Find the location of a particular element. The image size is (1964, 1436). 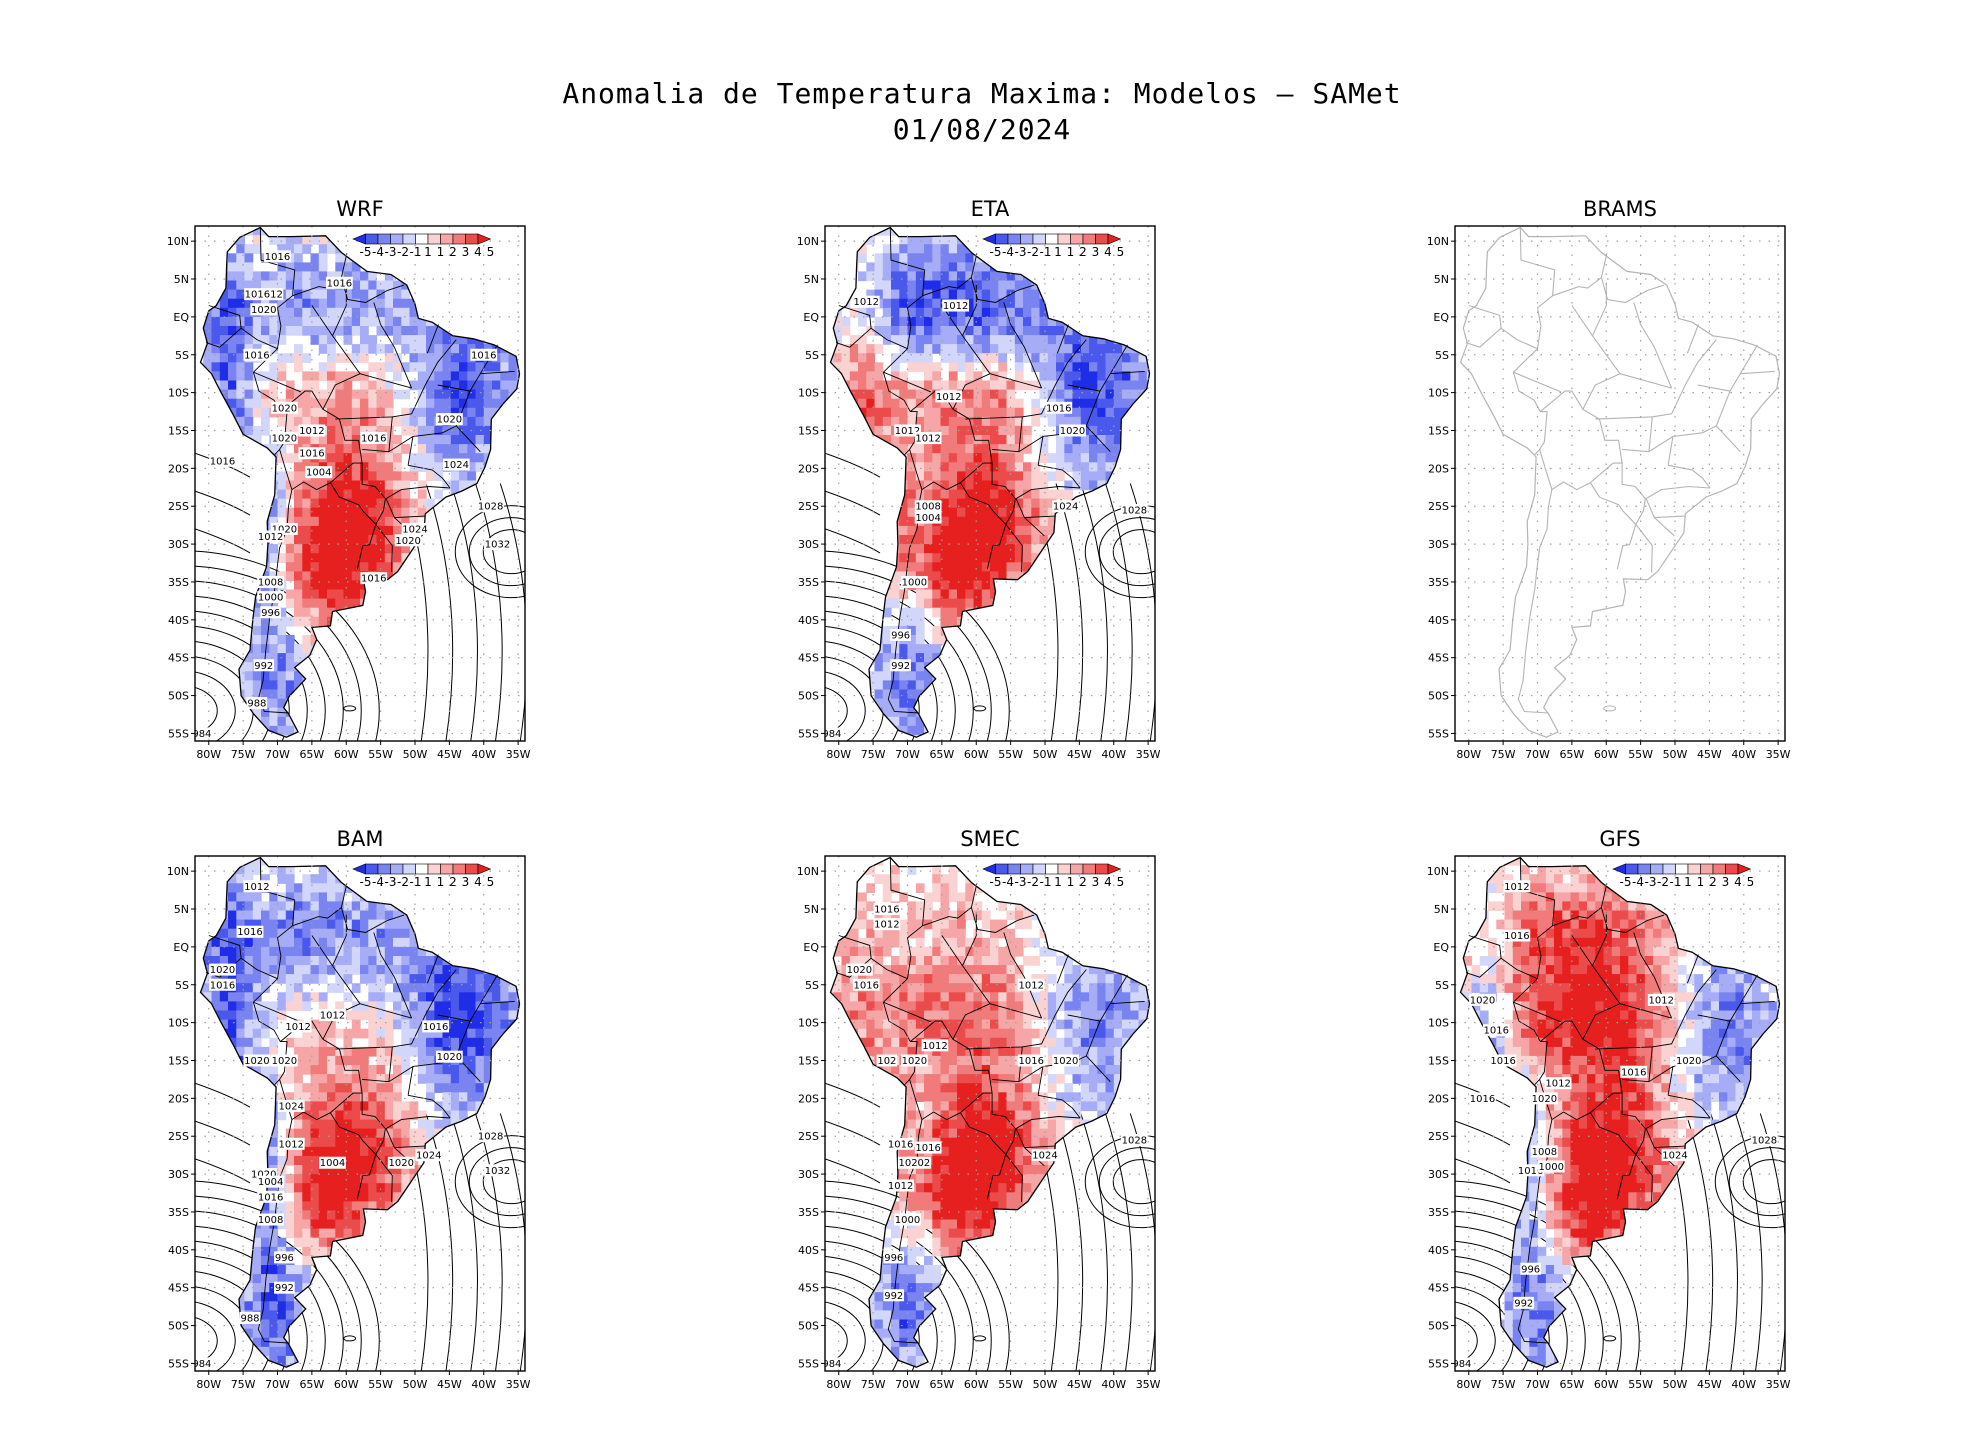

colorbar-label: -5 is located at coordinates (996, 252).